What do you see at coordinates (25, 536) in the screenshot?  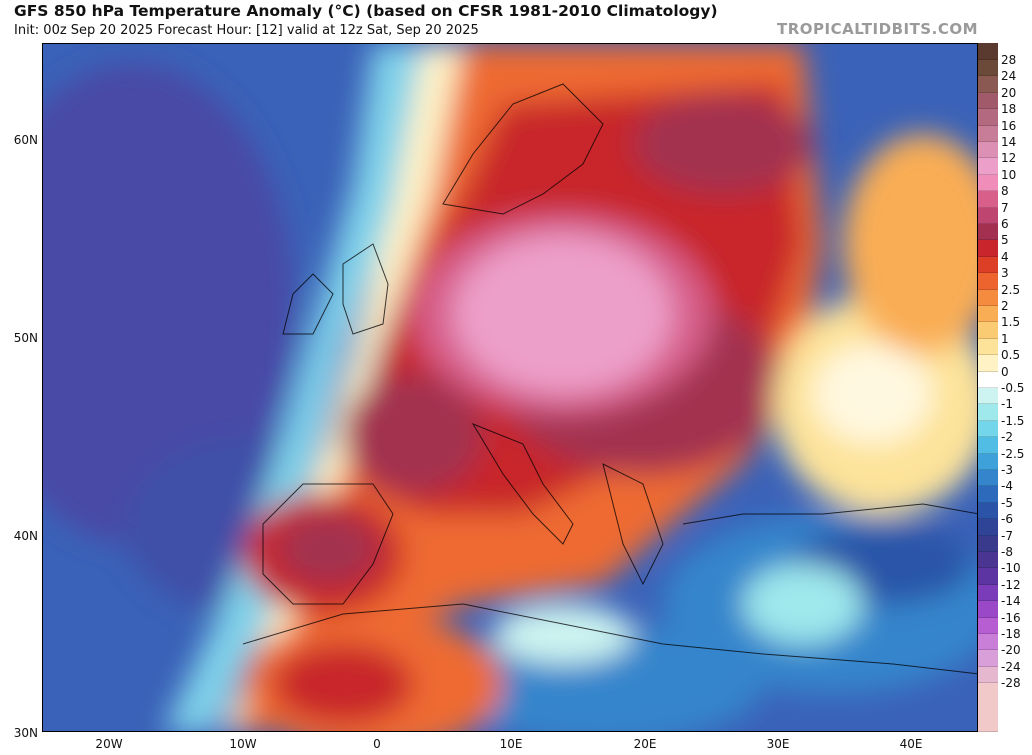 I see `lat-label-40n: 40N` at bounding box center [25, 536].